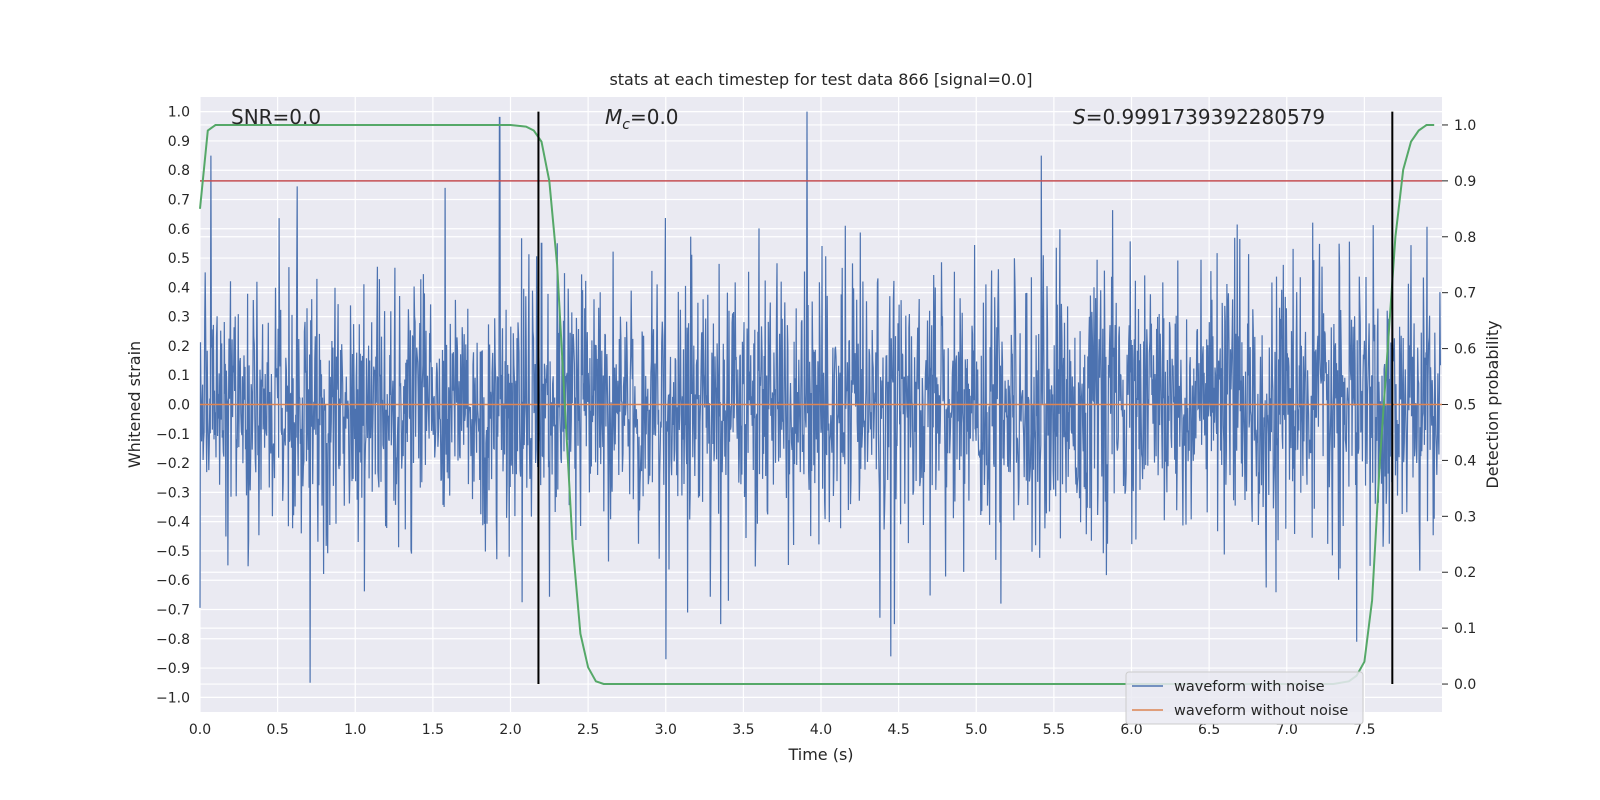 This screenshot has height=800, width=1600. What do you see at coordinates (179, 171) in the screenshot?
I see `y-tick-label: 0.8` at bounding box center [179, 171].